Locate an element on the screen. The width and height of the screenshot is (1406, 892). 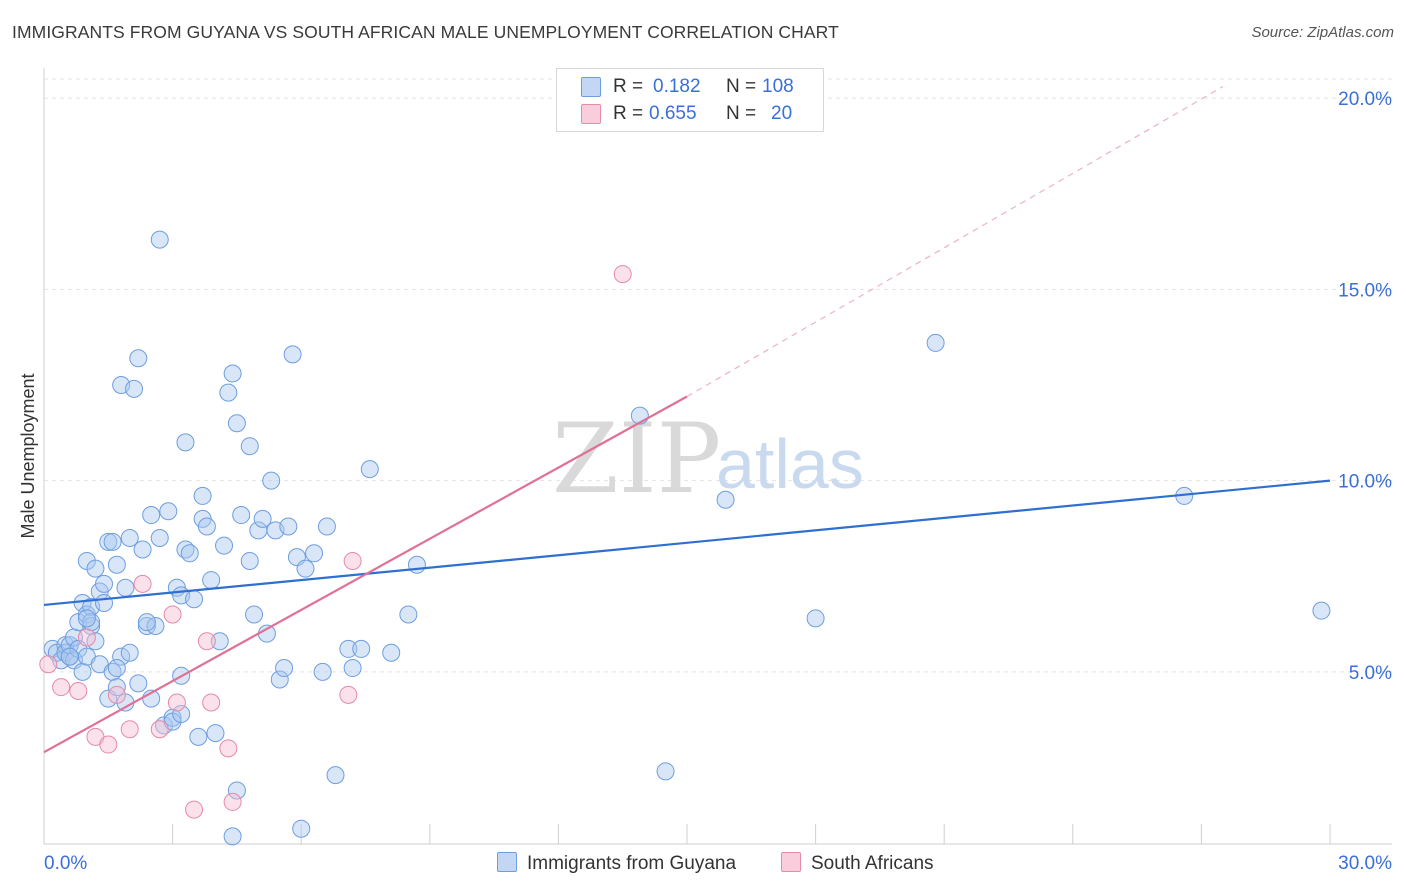
x-tick-label: 30.0% is located at coordinates (1365, 863).